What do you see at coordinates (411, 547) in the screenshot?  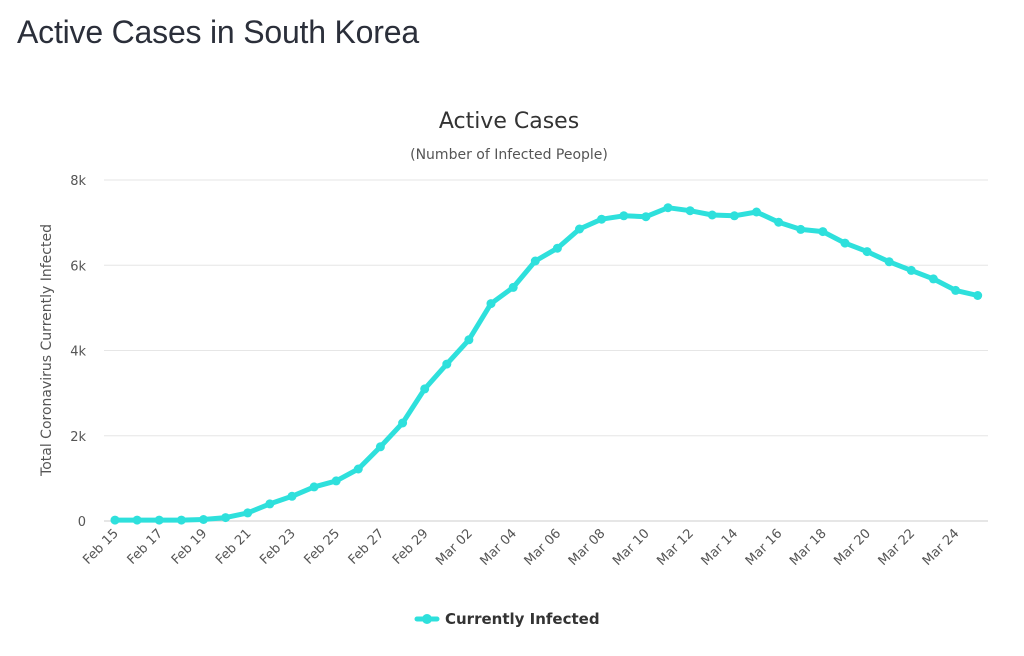 I see `x-tick-label: Feb 29` at bounding box center [411, 547].